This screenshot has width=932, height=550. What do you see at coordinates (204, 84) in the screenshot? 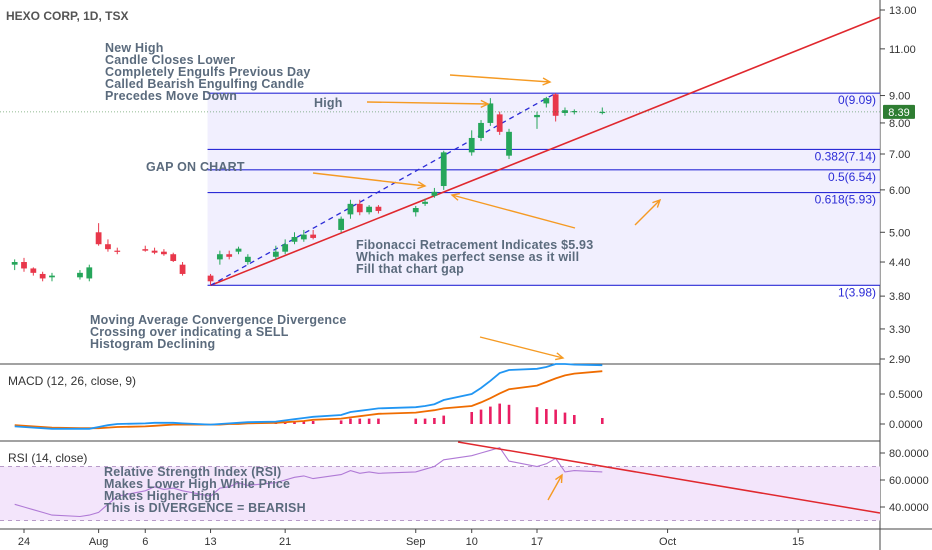
I see `note-engulf-4: Called Bearish Engulfing Candle` at bounding box center [204, 84].